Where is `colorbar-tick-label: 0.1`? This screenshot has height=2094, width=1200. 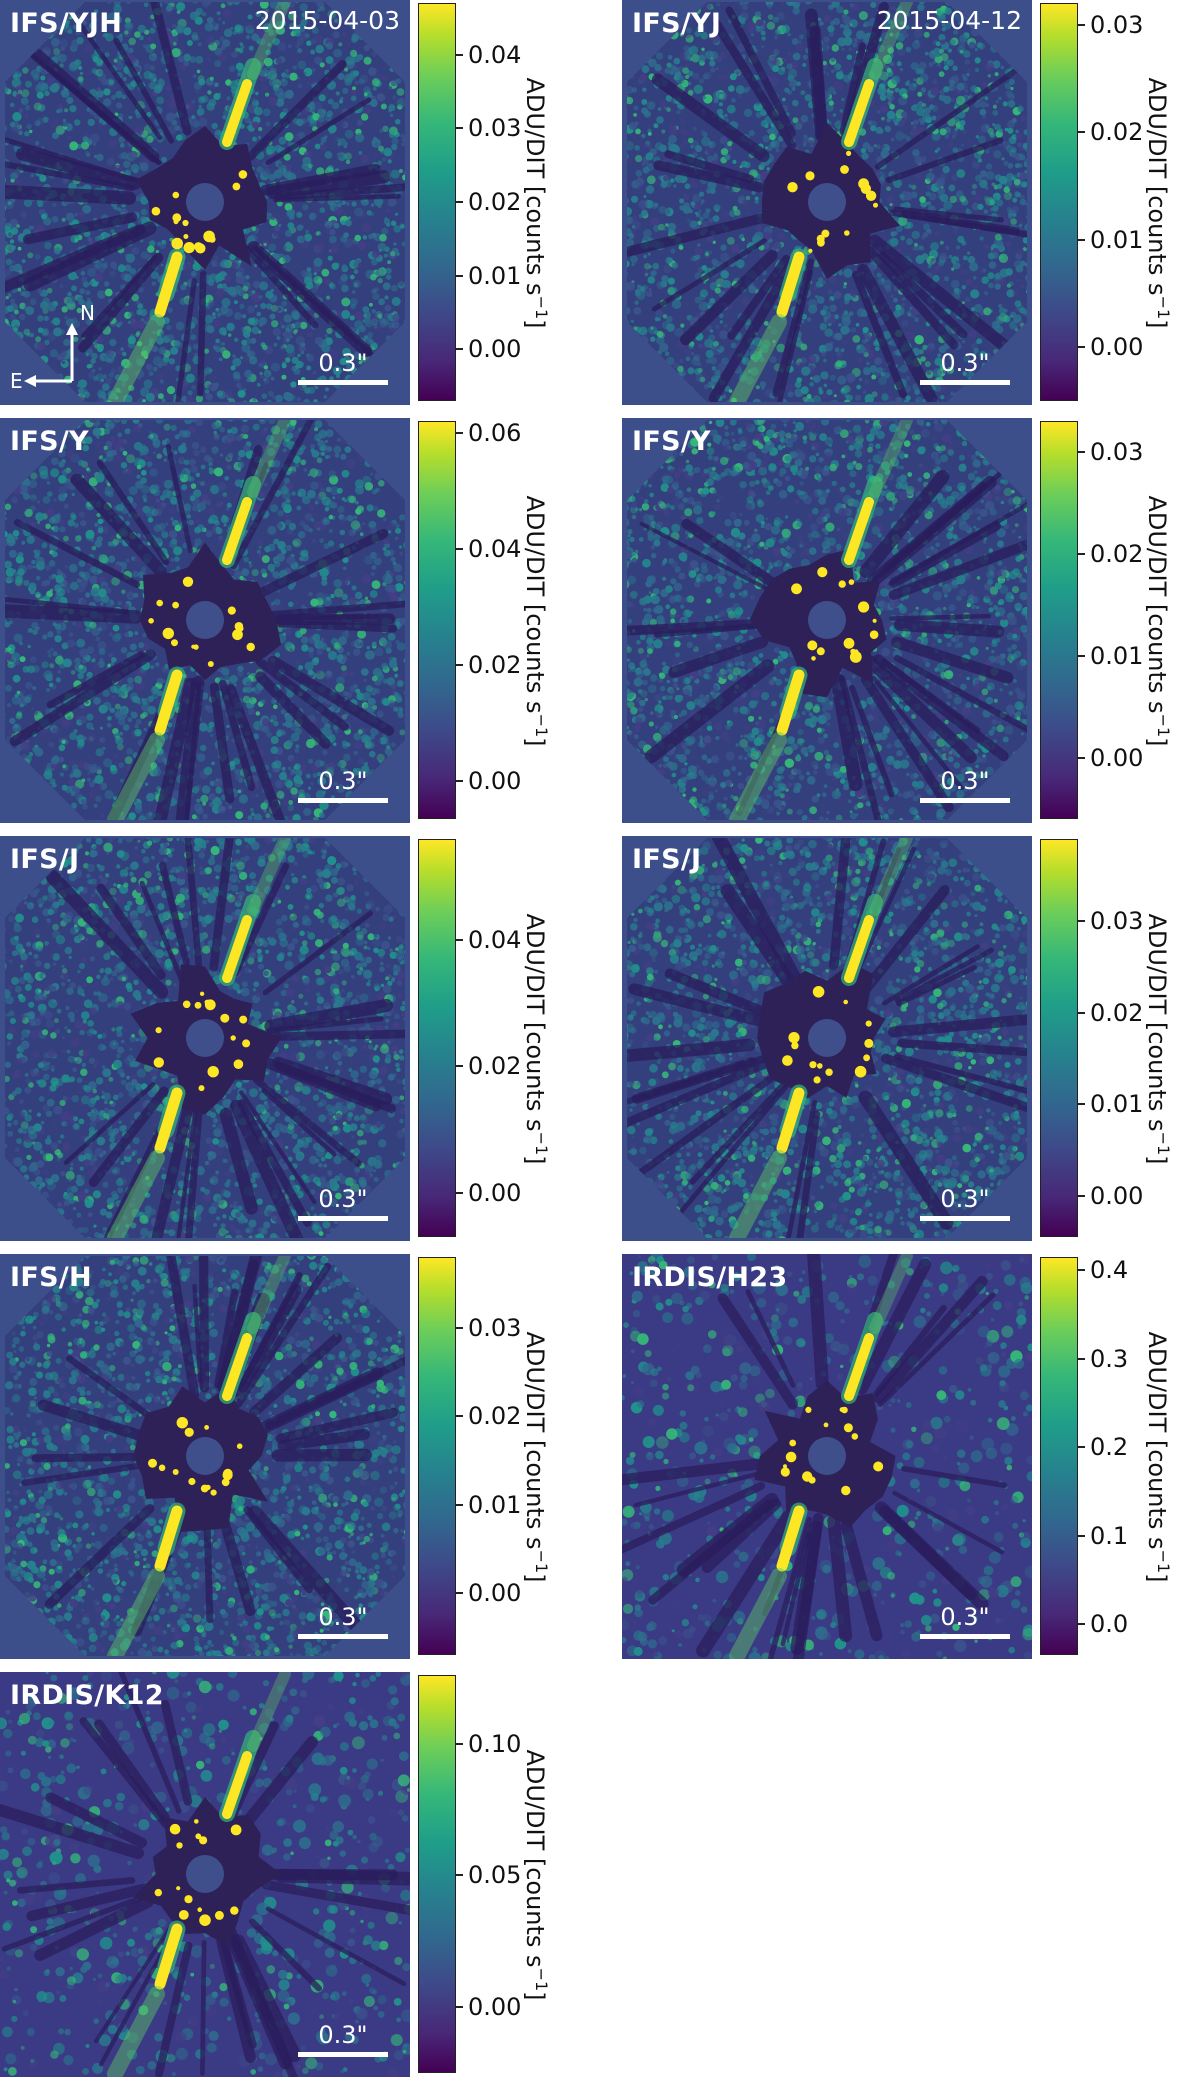
colorbar-tick-label: 0.1 is located at coordinates (1109, 1536).